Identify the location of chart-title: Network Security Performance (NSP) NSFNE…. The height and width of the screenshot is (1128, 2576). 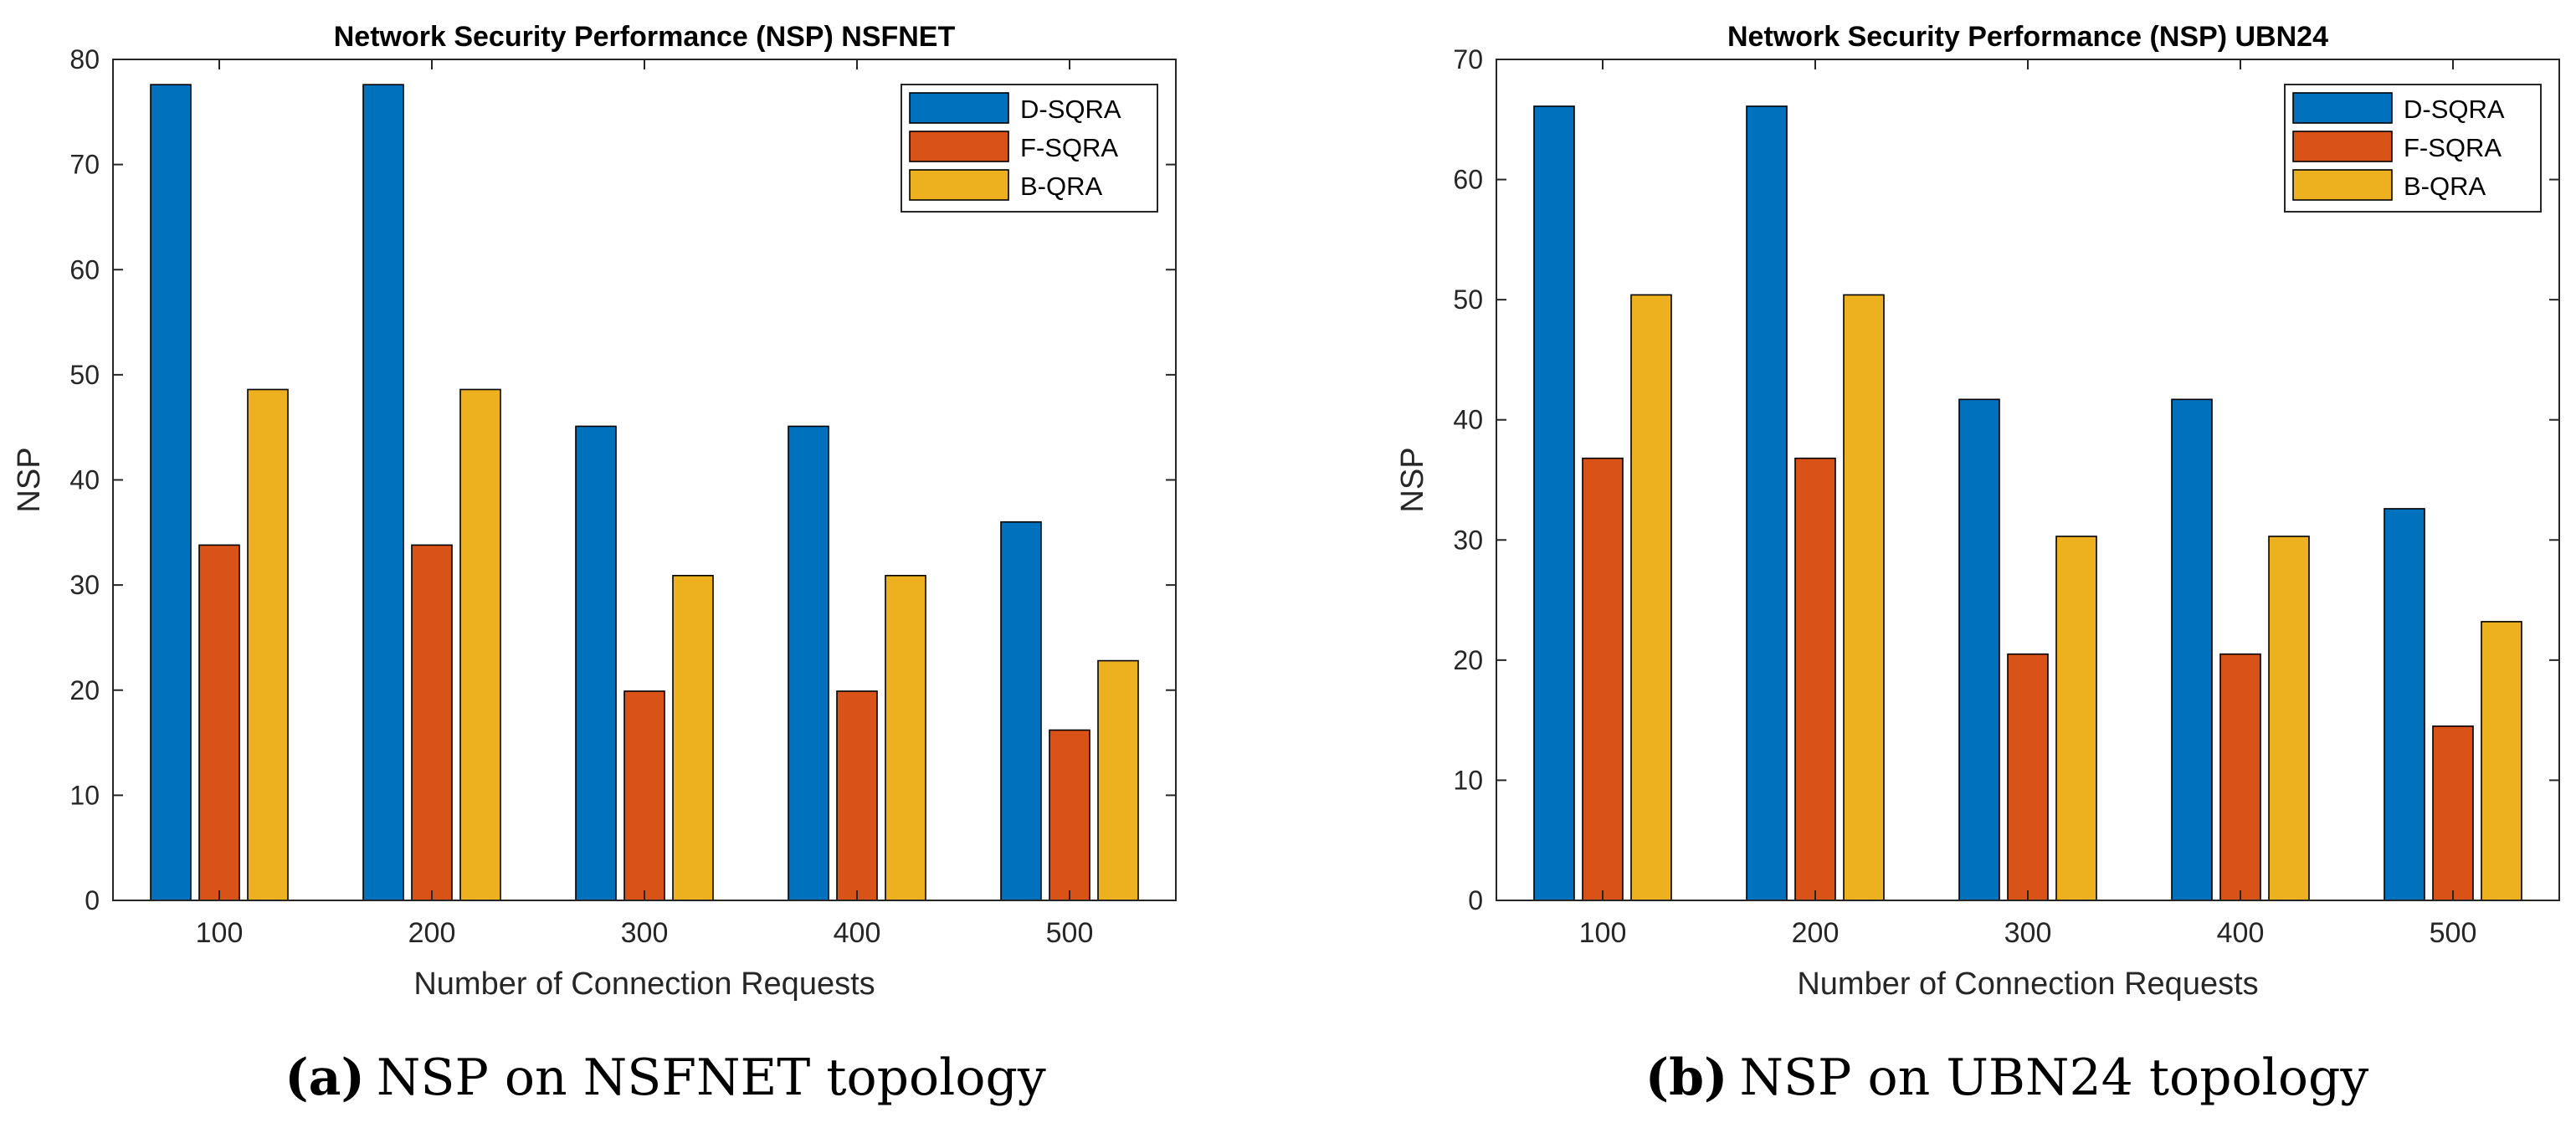
(645, 37).